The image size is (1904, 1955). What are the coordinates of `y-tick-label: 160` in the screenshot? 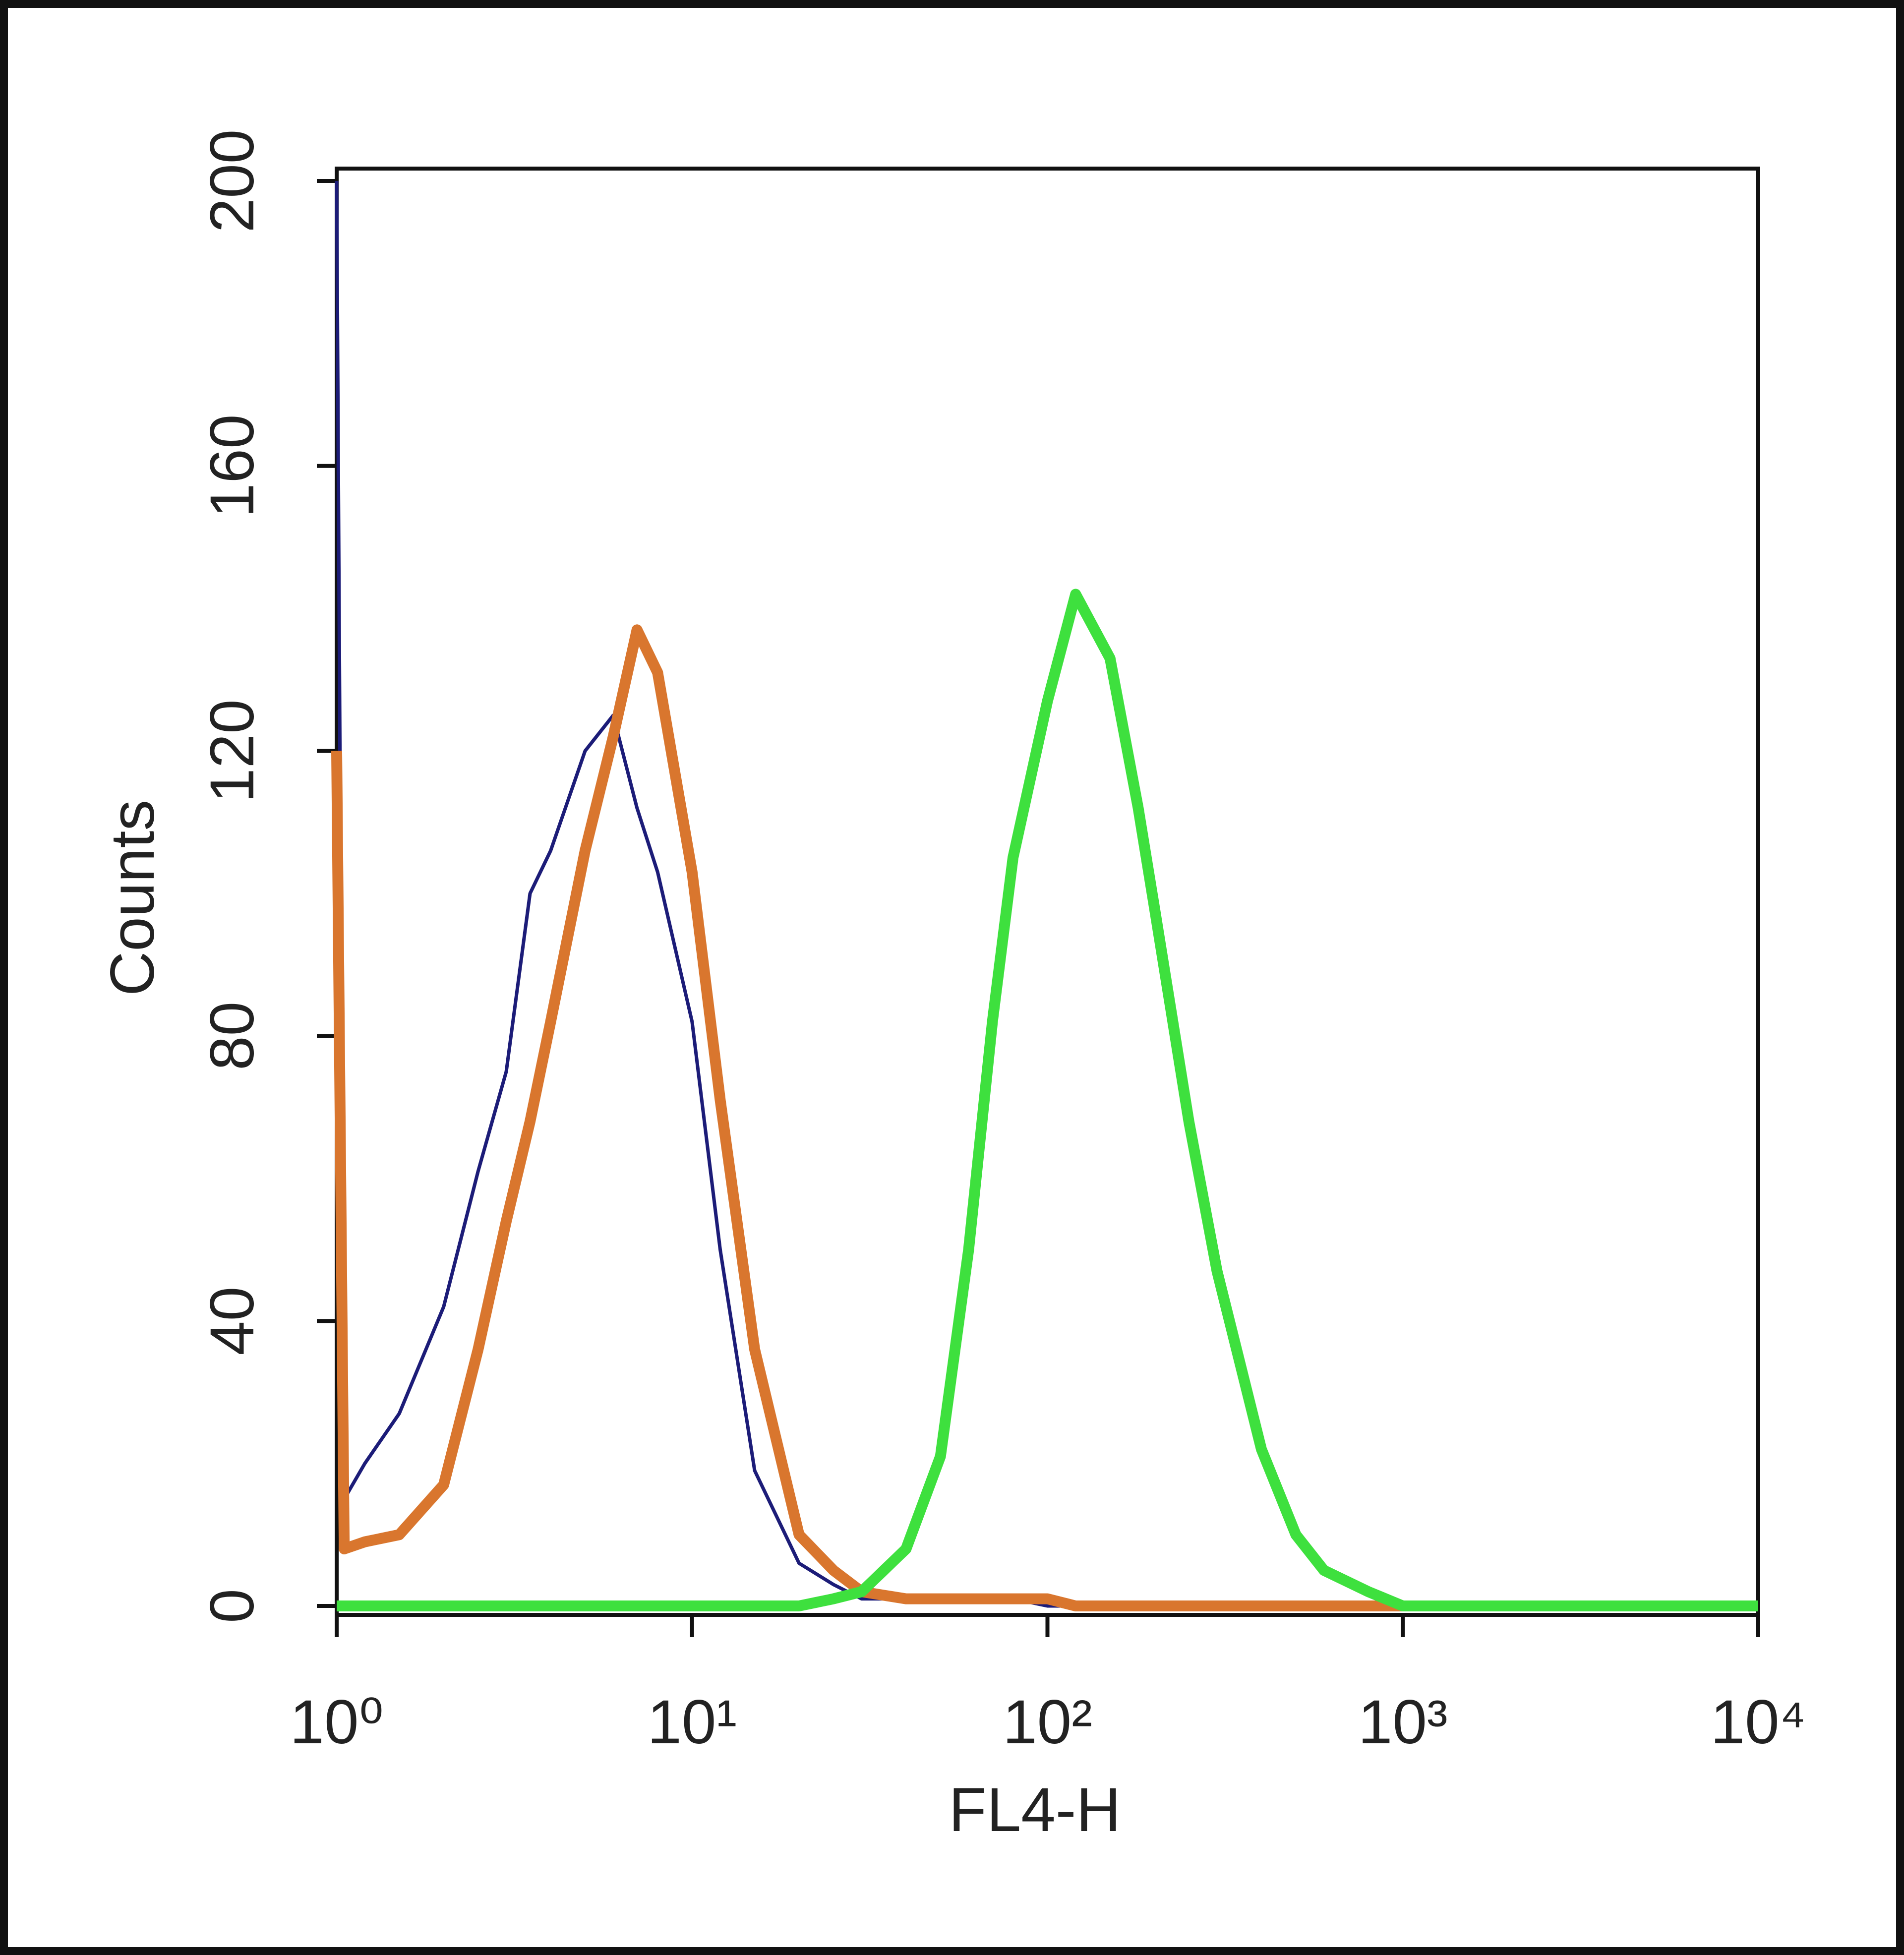 It's located at (232, 466).